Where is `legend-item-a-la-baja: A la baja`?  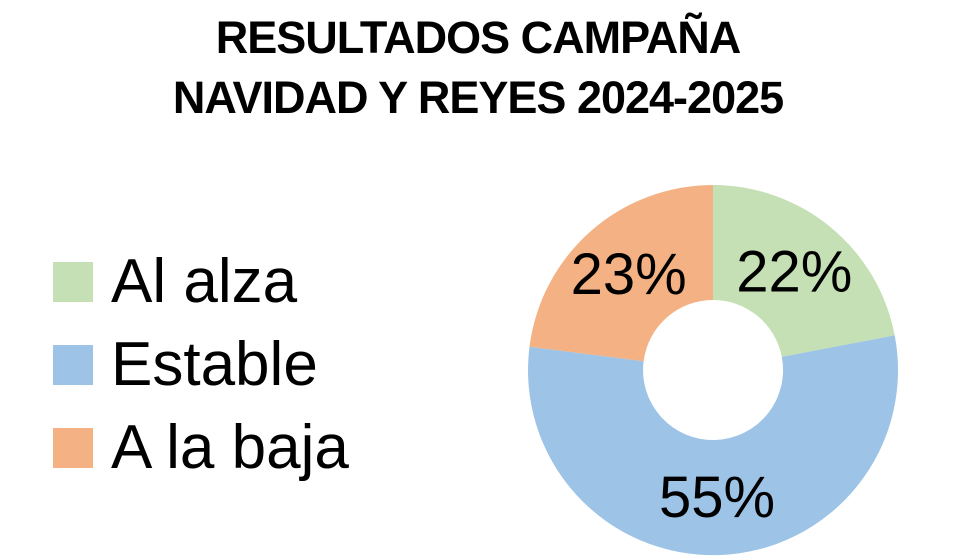
legend-item-a-la-baja: A la baja is located at coordinates (201, 447).